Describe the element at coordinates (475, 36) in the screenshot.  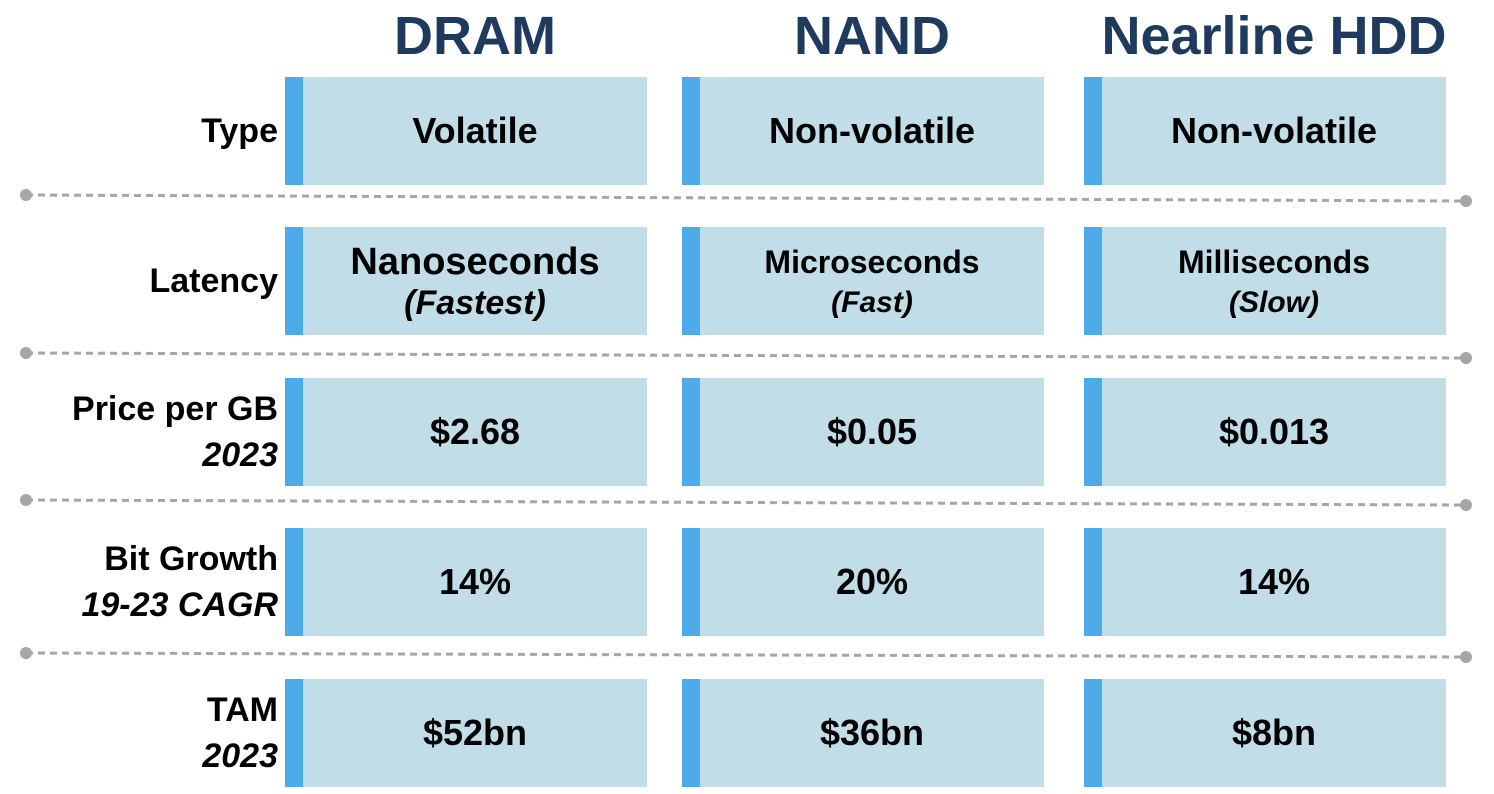
I see `column-header-dram: DRAM` at that location.